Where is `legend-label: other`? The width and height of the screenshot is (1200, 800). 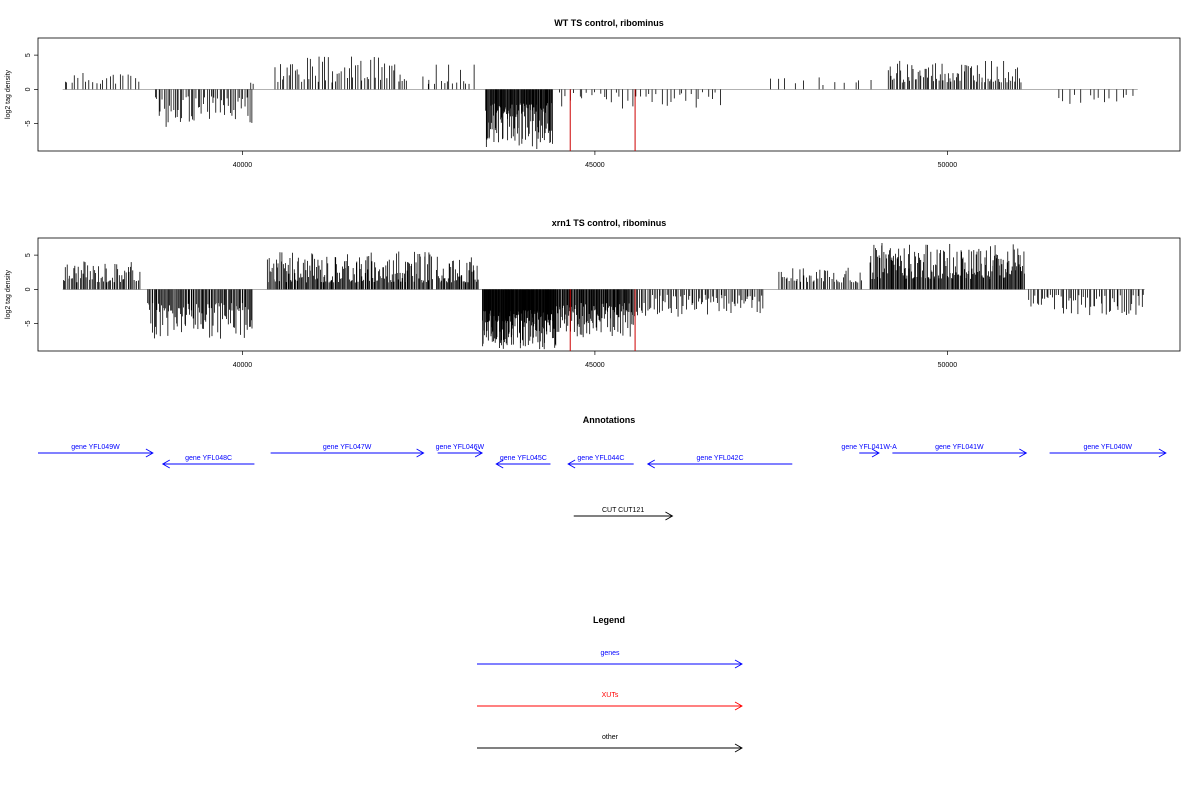
legend-label: other is located at coordinates (610, 737).